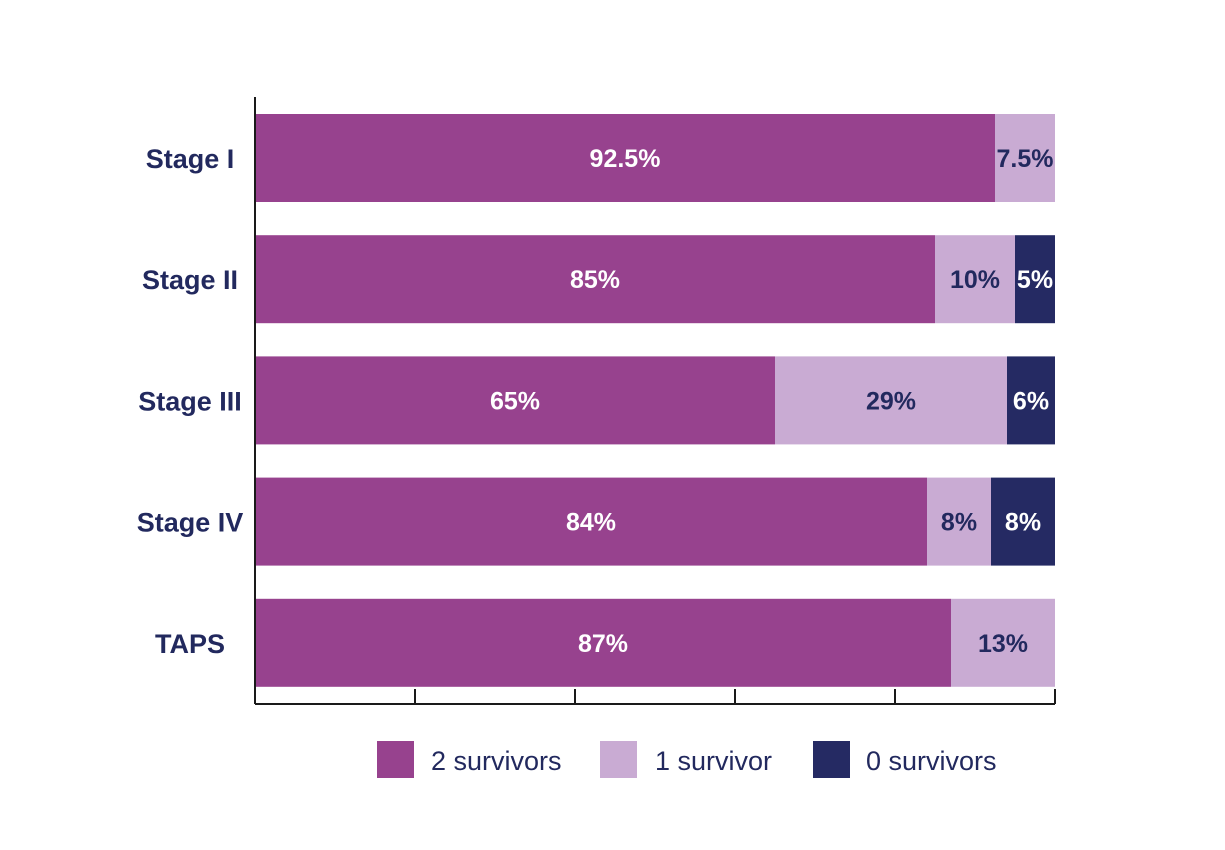 Image resolution: width=1225 pixels, height=850 pixels. What do you see at coordinates (190, 523) in the screenshot?
I see `category-label: Stage IV` at bounding box center [190, 523].